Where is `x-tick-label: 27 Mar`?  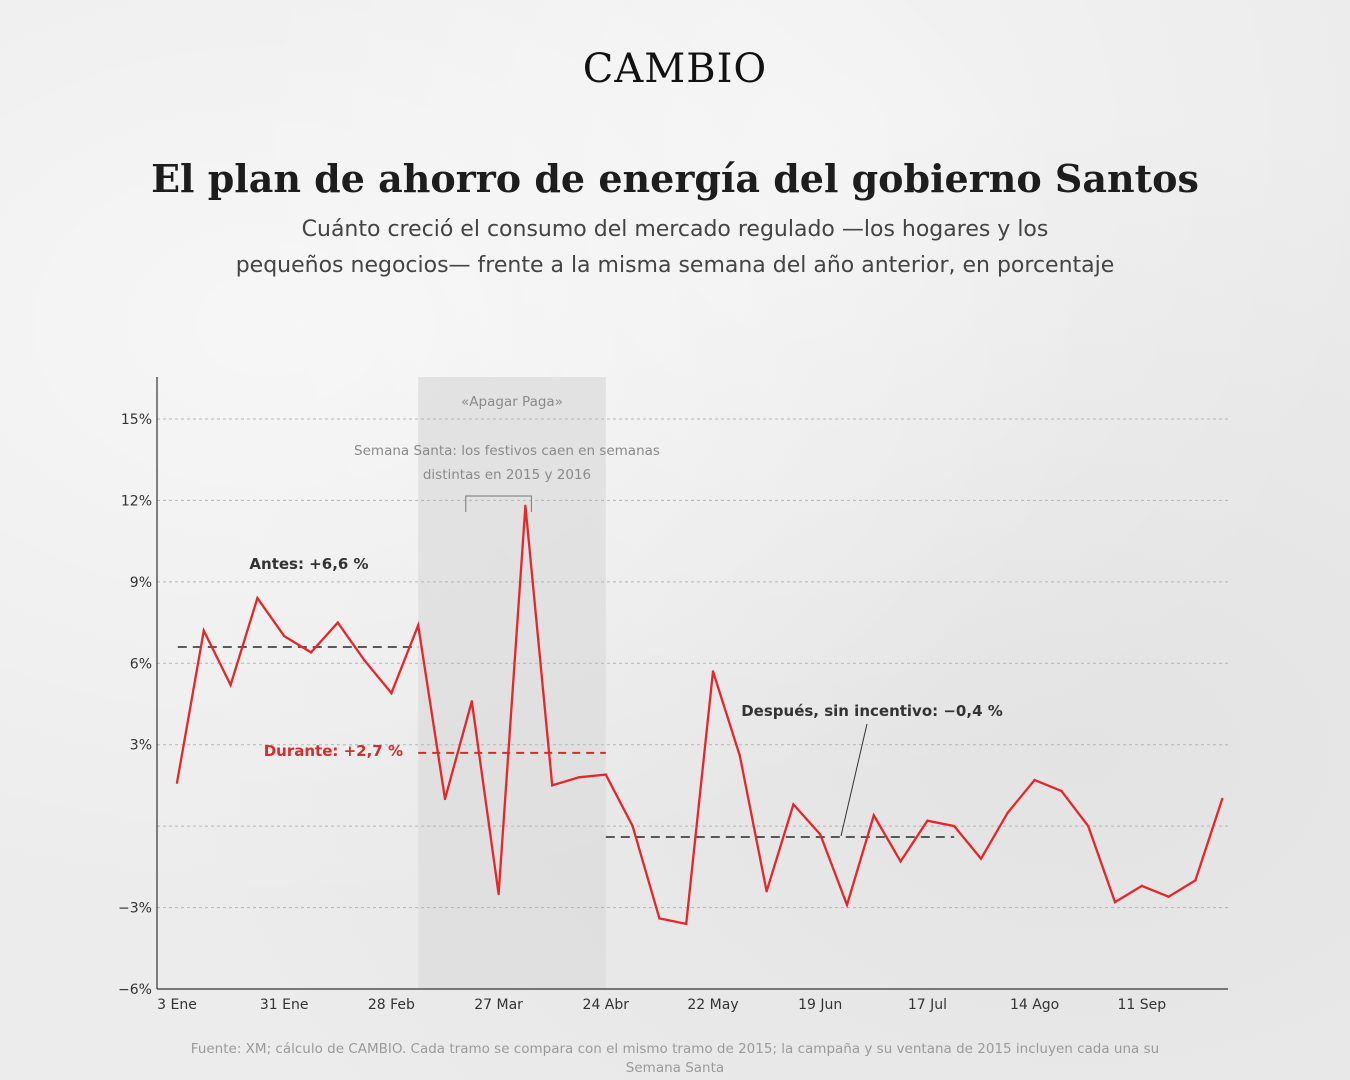
x-tick-label: 27 Mar is located at coordinates (498, 1005).